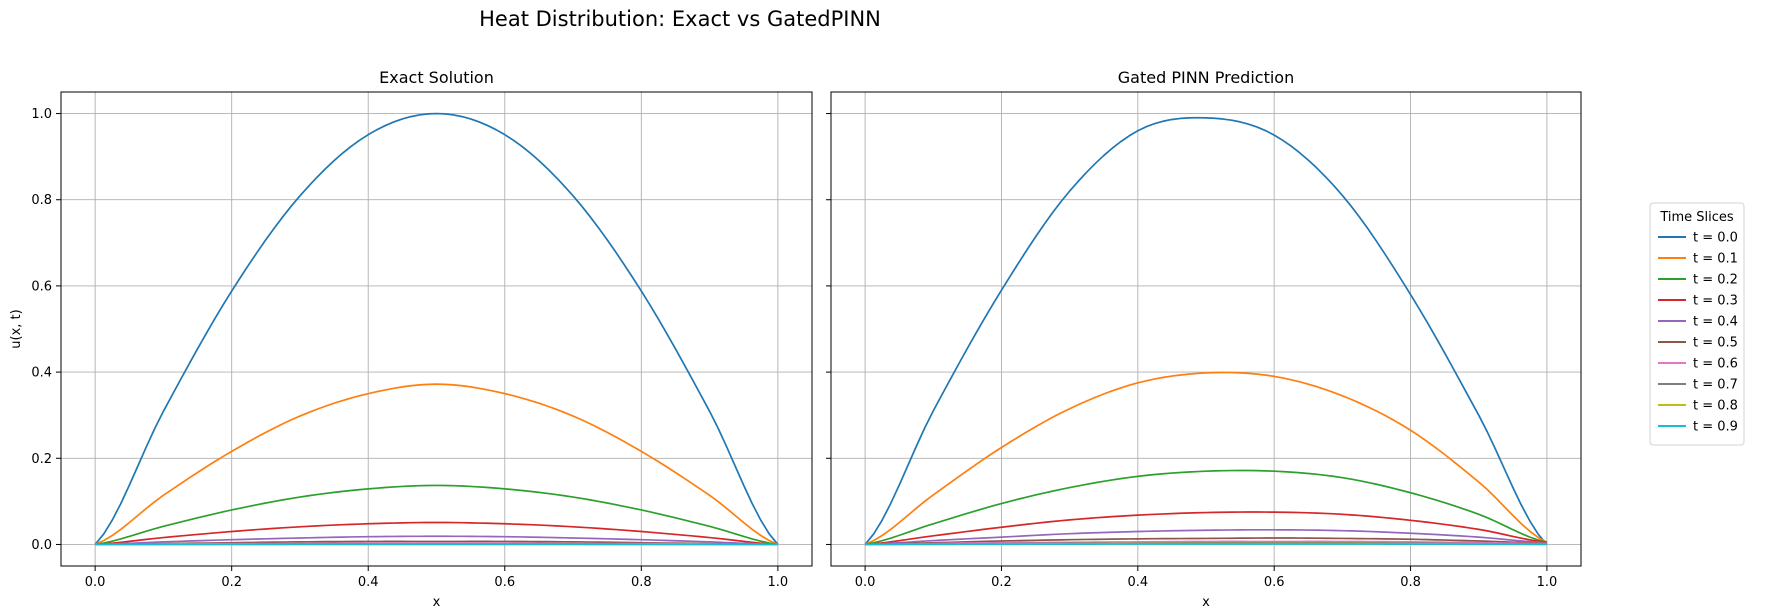 The height and width of the screenshot is (616, 1790). I want to click on legend-item: t = 0.1, so click(1698, 259).